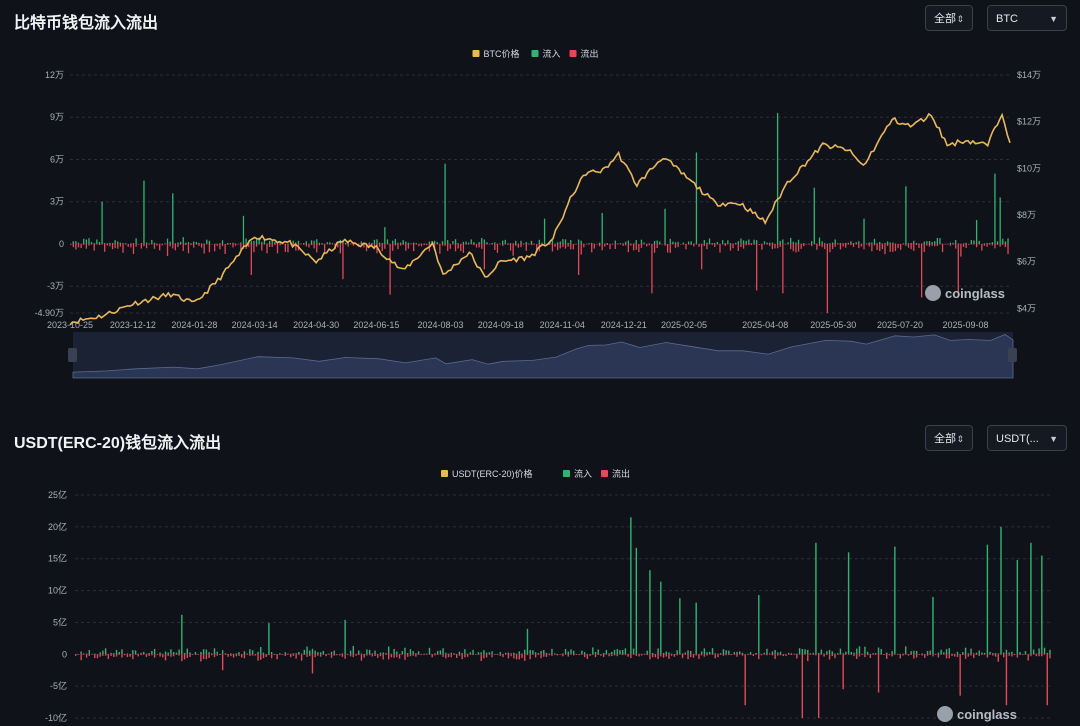 This screenshot has width=1080, height=726. Describe the element at coordinates (1027, 18) in the screenshot. I see `btc-coin-select: BTC ▼` at that location.